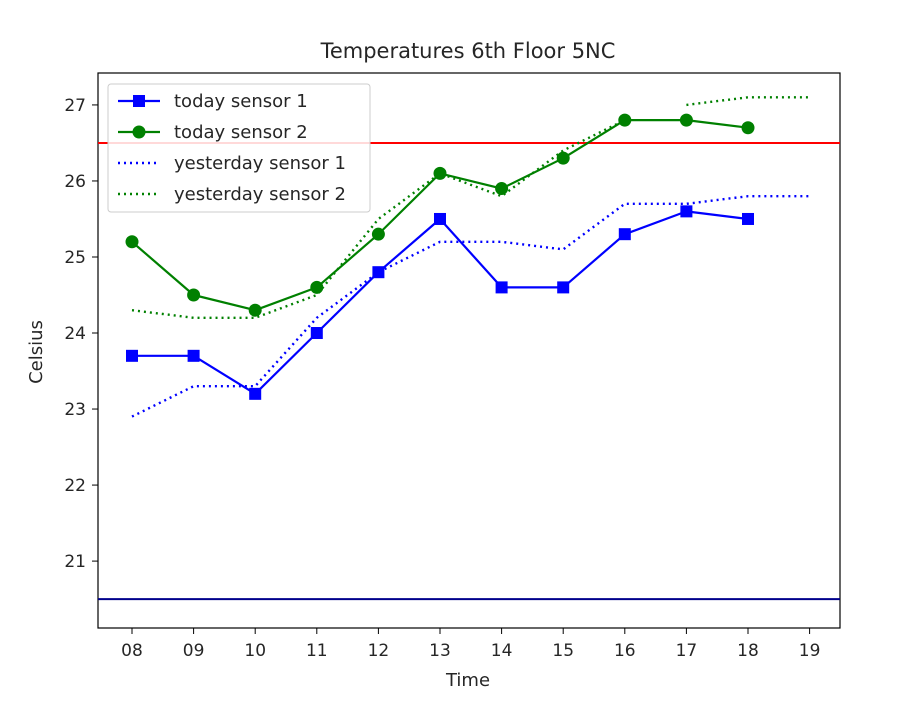  What do you see at coordinates (810, 651) in the screenshot?
I see `x-tick-label-19: 19` at bounding box center [810, 651].